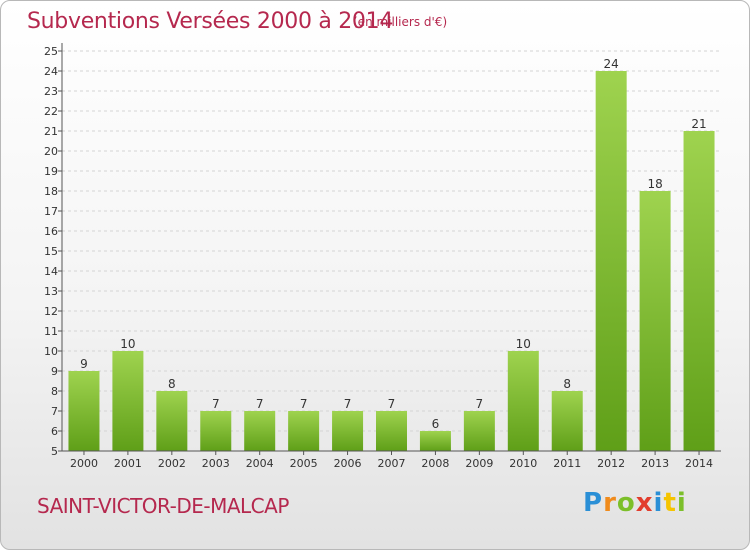  I want to click on x-tick-label: 2000, so click(84, 463).